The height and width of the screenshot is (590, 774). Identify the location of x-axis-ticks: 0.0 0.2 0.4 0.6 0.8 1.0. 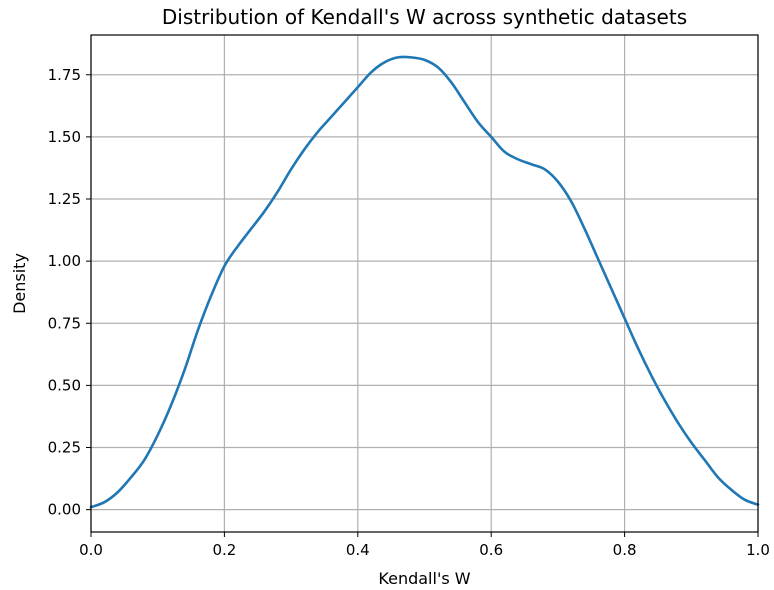
(424, 545).